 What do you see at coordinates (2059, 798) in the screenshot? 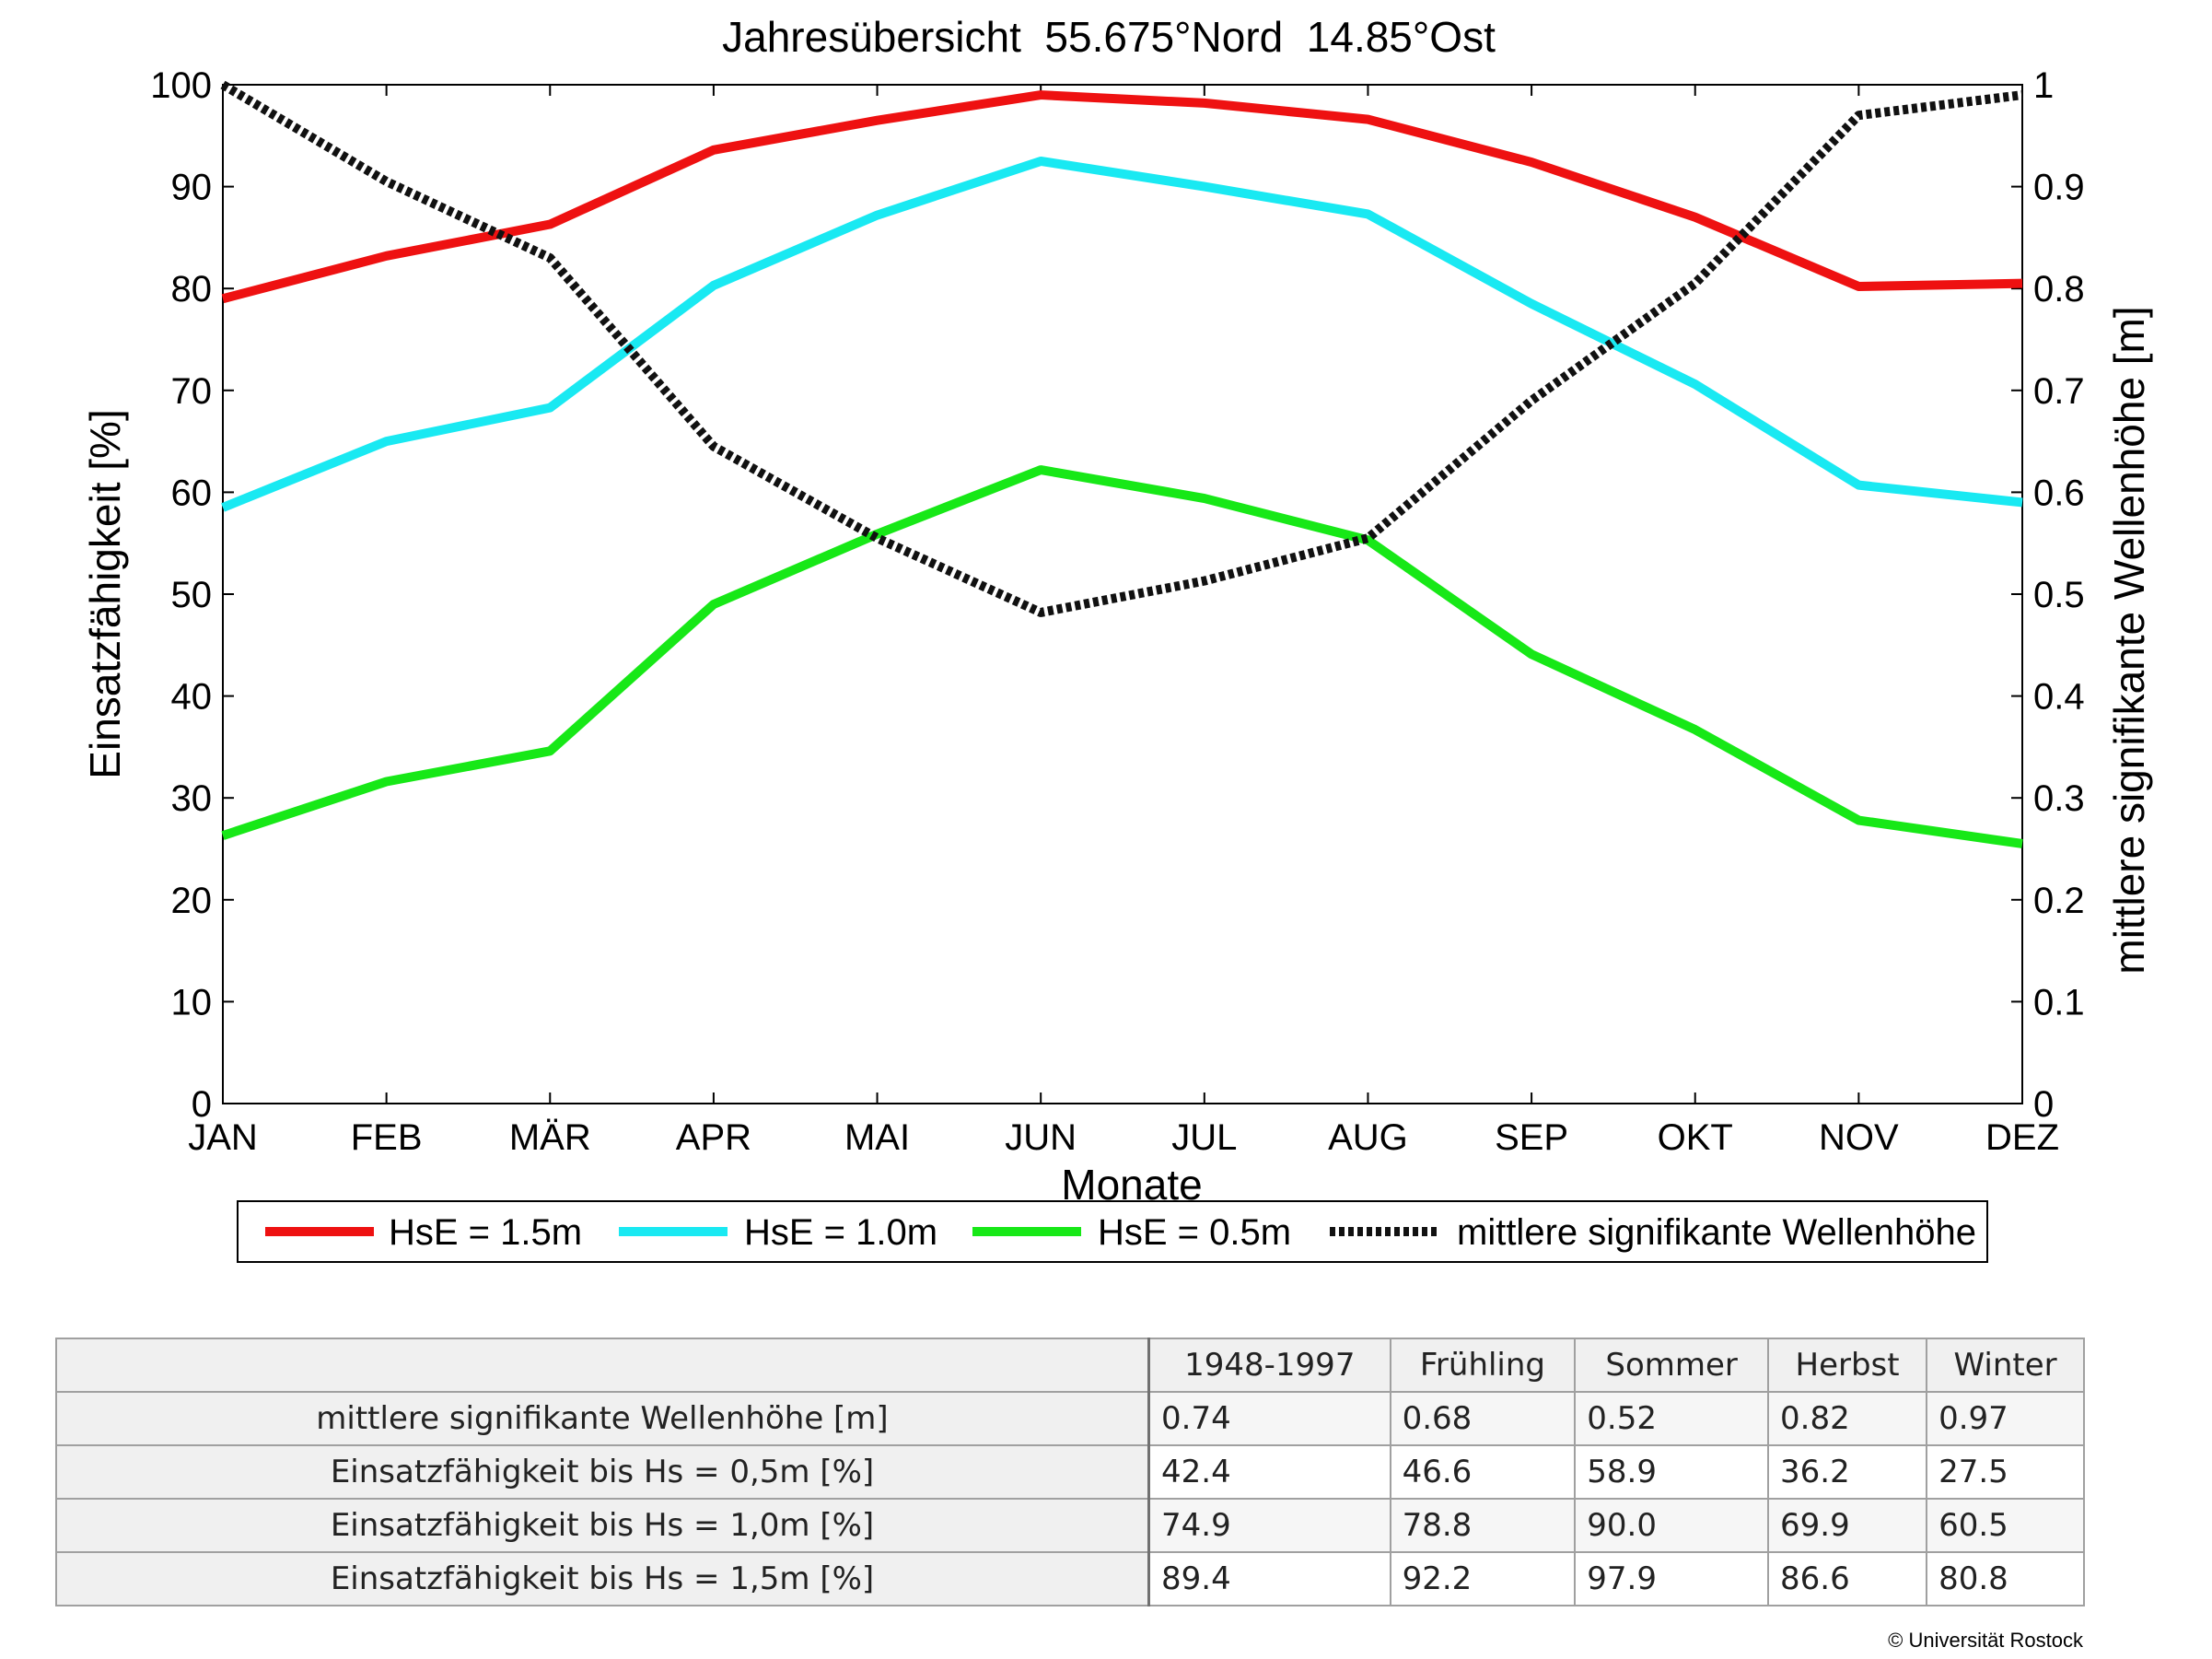
I see `y2-tick-label: 0.3` at bounding box center [2059, 798].